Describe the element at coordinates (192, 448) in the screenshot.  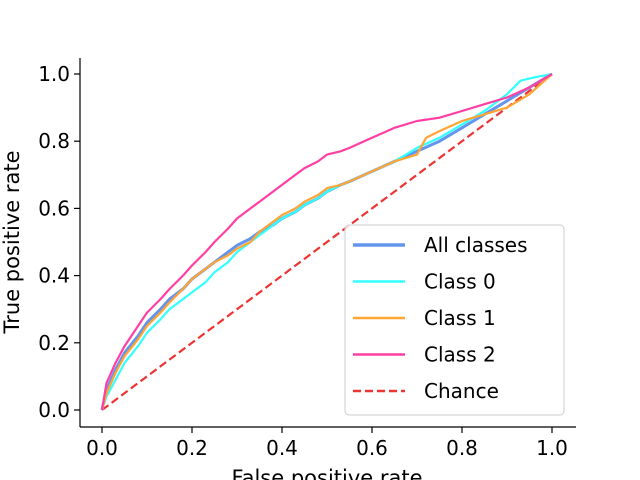
I see `x-tick-label: 0.2` at that location.